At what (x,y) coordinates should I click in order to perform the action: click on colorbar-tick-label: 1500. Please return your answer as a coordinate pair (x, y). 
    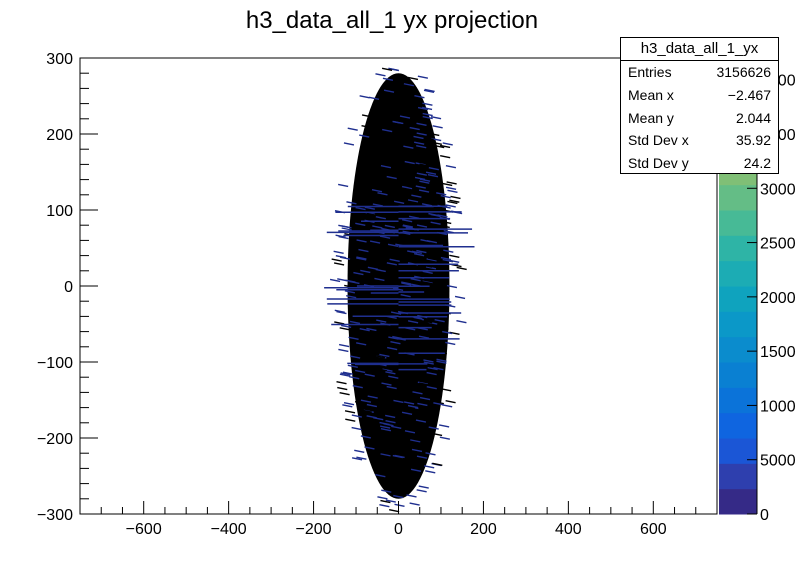
    Looking at the image, I should click on (778, 352).